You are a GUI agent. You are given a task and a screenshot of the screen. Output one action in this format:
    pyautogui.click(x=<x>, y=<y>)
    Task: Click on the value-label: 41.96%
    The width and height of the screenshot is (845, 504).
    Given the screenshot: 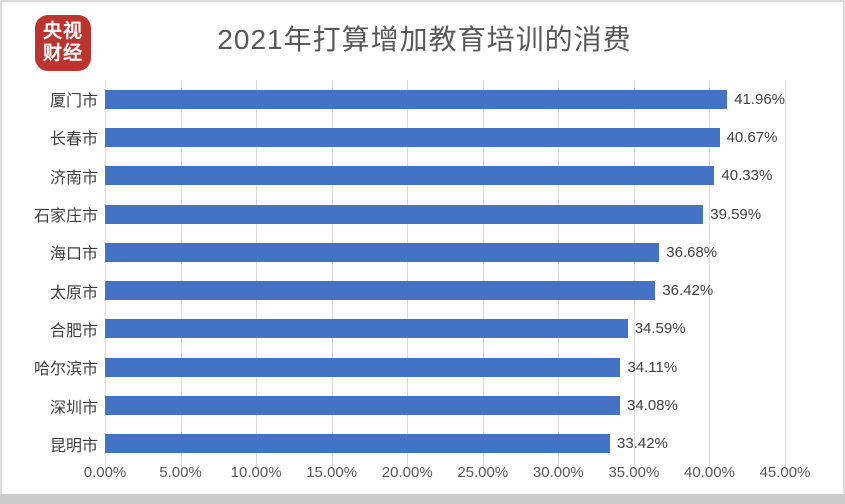 What is the action you would take?
    pyautogui.click(x=759, y=99)
    